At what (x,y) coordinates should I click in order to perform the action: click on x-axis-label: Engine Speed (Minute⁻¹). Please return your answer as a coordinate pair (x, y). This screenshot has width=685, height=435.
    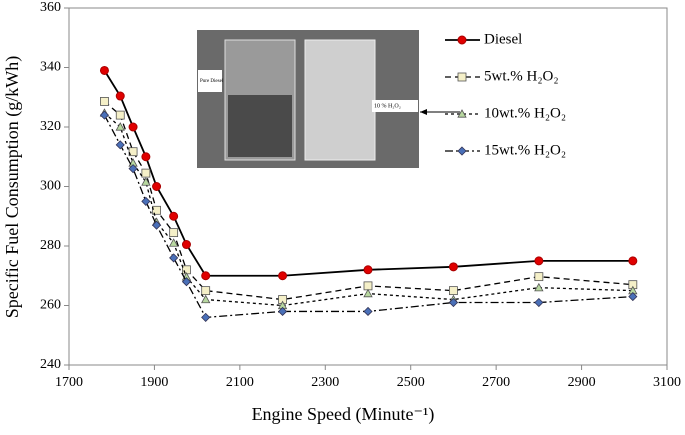
    Looking at the image, I should click on (343, 414).